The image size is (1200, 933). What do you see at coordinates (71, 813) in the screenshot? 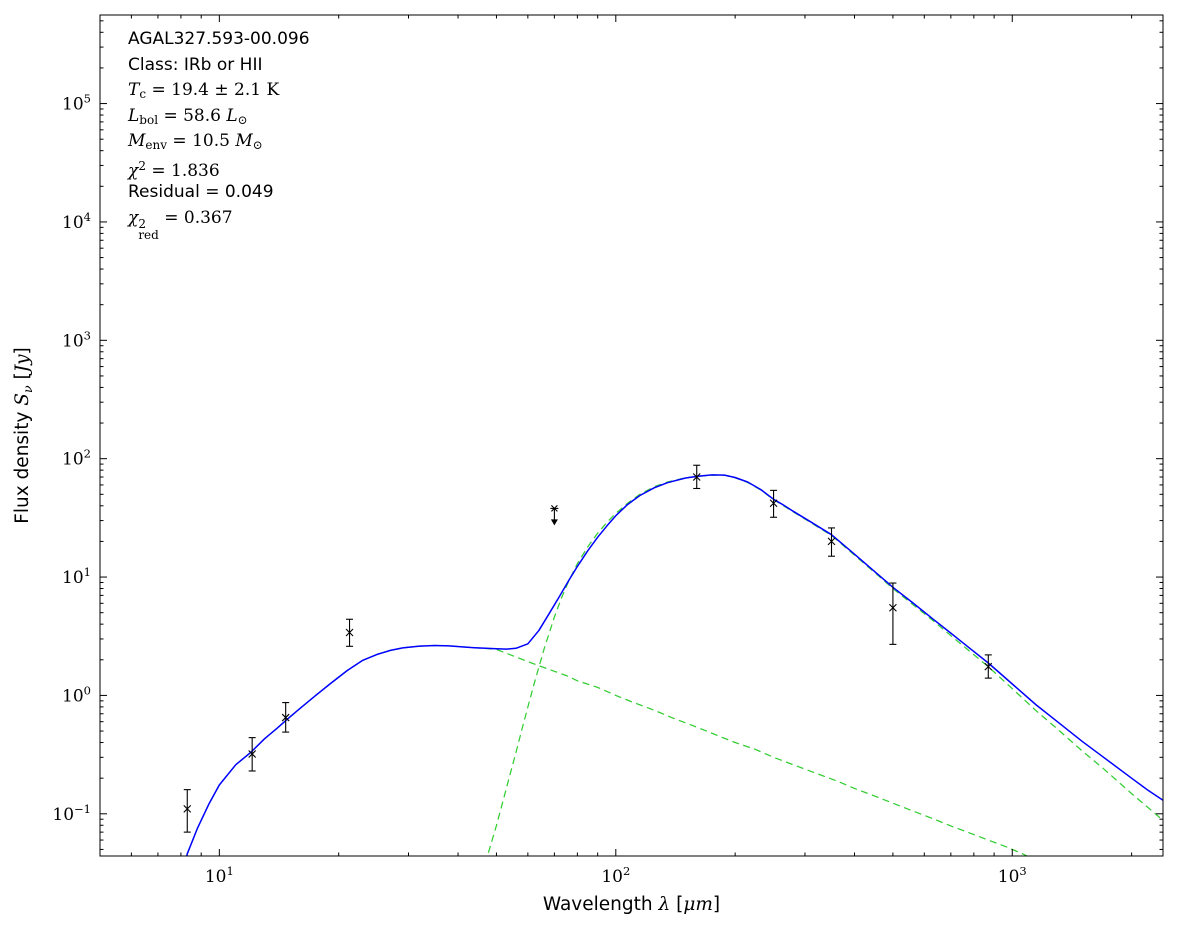
I see `y-tick-label: 10⁻¹` at bounding box center [71, 813].